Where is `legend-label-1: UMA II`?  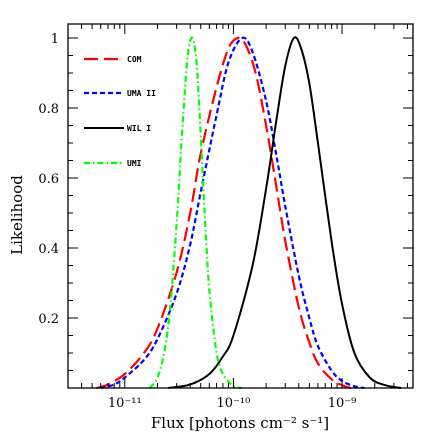 legend-label-1: UMA II is located at coordinates (141, 93).